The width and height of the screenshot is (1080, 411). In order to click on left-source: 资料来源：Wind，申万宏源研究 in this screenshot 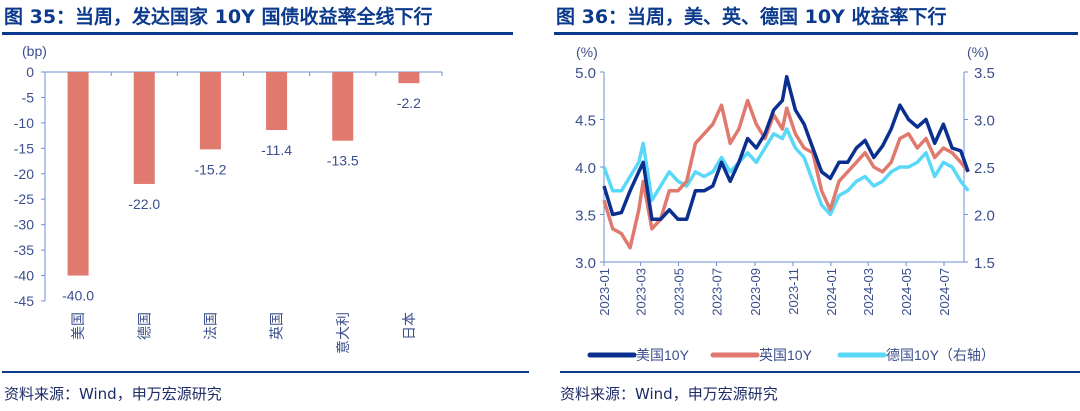, I will do `click(113, 394)`.